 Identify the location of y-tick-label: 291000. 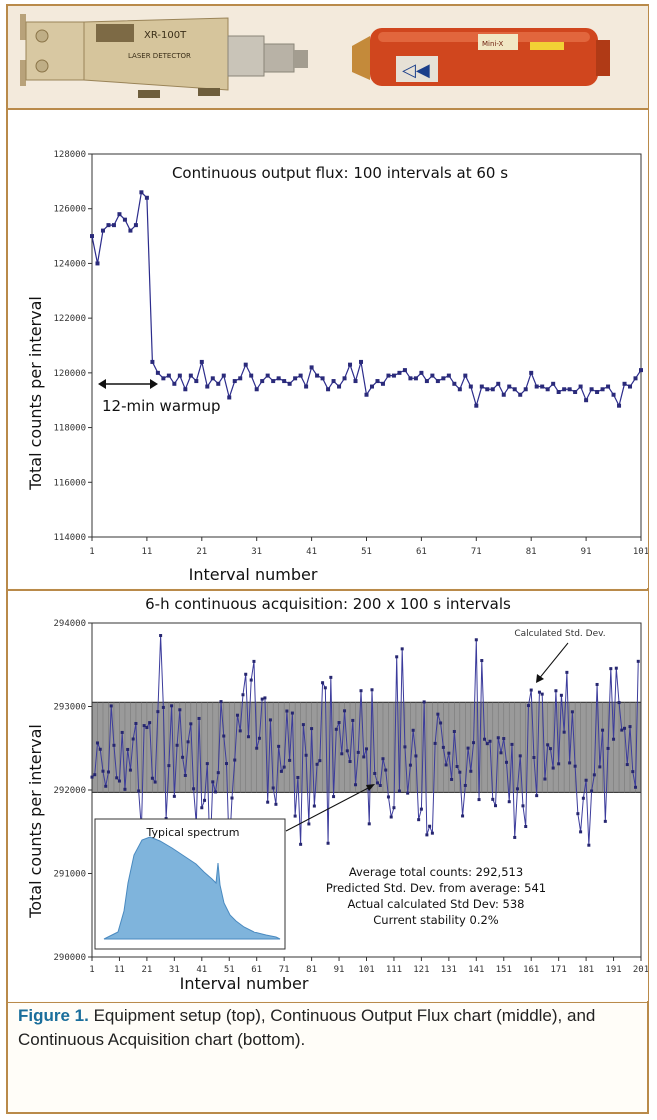
(69, 875).